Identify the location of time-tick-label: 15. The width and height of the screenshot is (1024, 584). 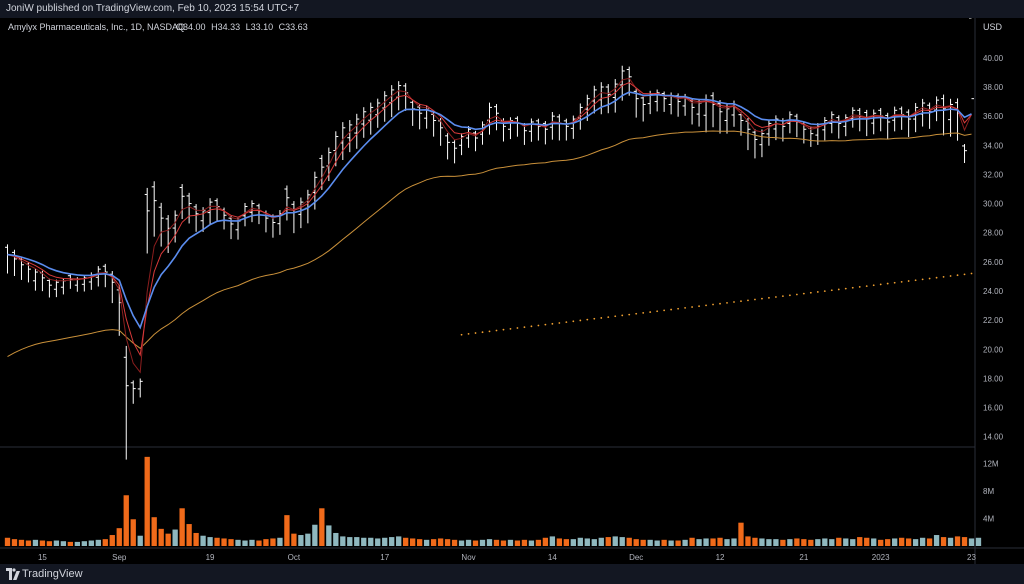
(42, 557).